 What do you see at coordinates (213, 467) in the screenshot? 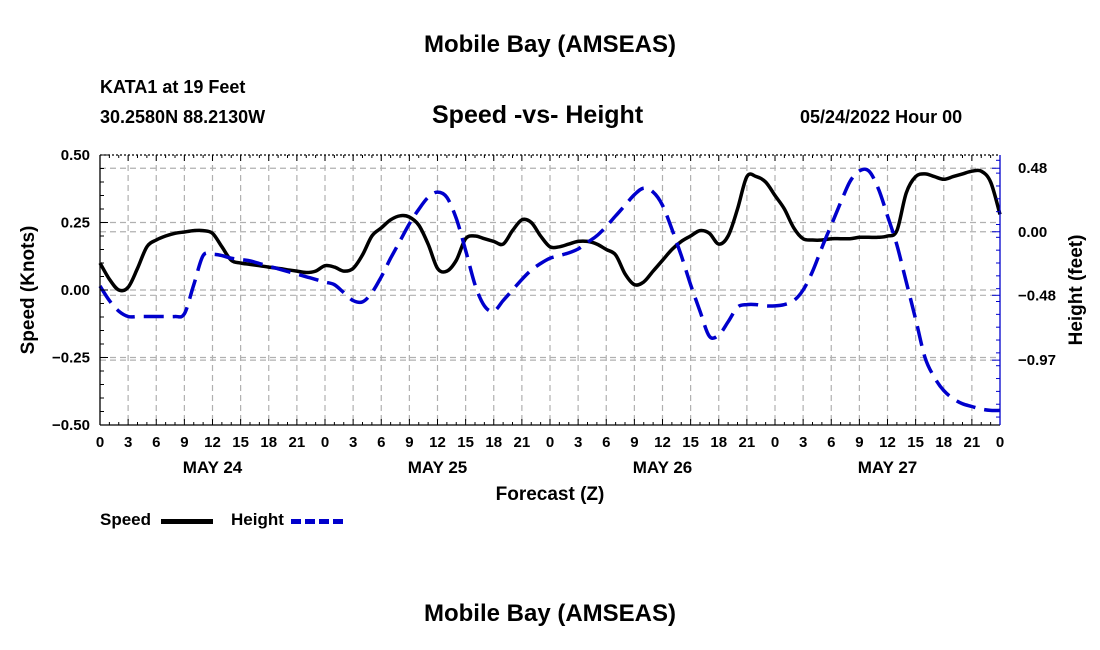
I see `day-label: MAY 24` at bounding box center [213, 467].